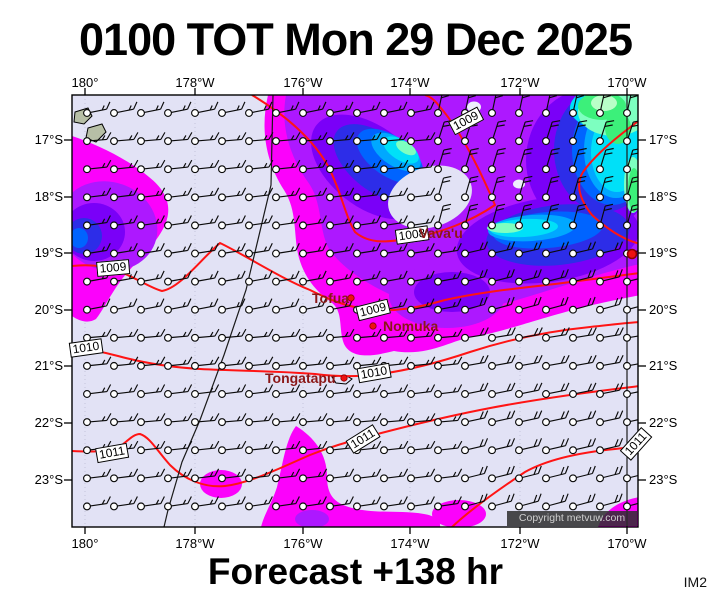  What do you see at coordinates (572, 518) in the screenshot?
I see `copyright-watermark: Copyright metvuw.com` at bounding box center [572, 518].